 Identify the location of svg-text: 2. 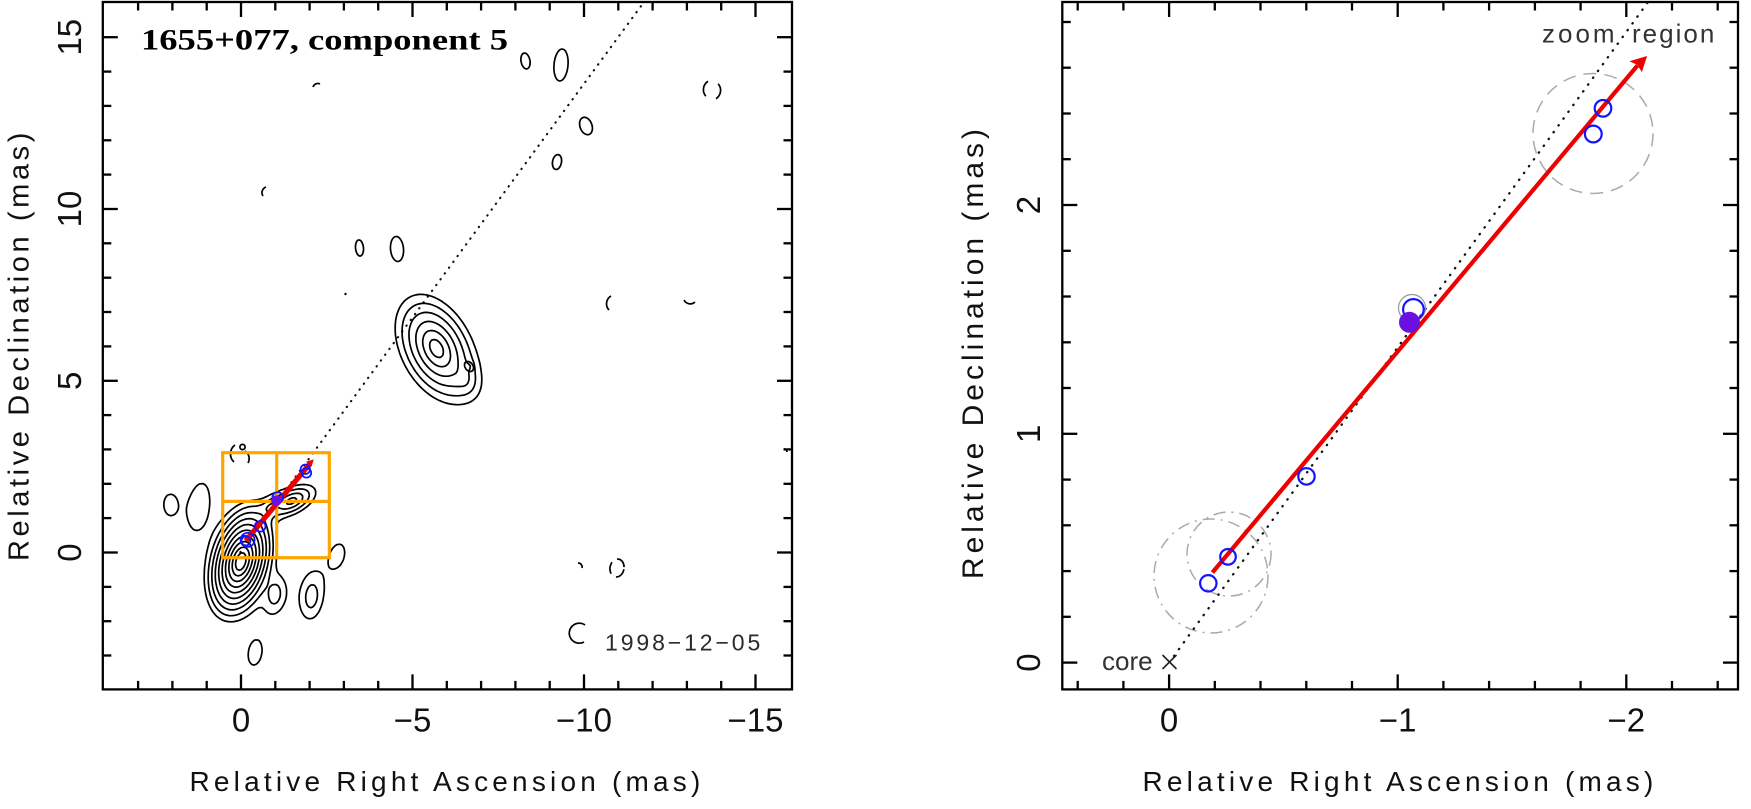
(1028, 205).